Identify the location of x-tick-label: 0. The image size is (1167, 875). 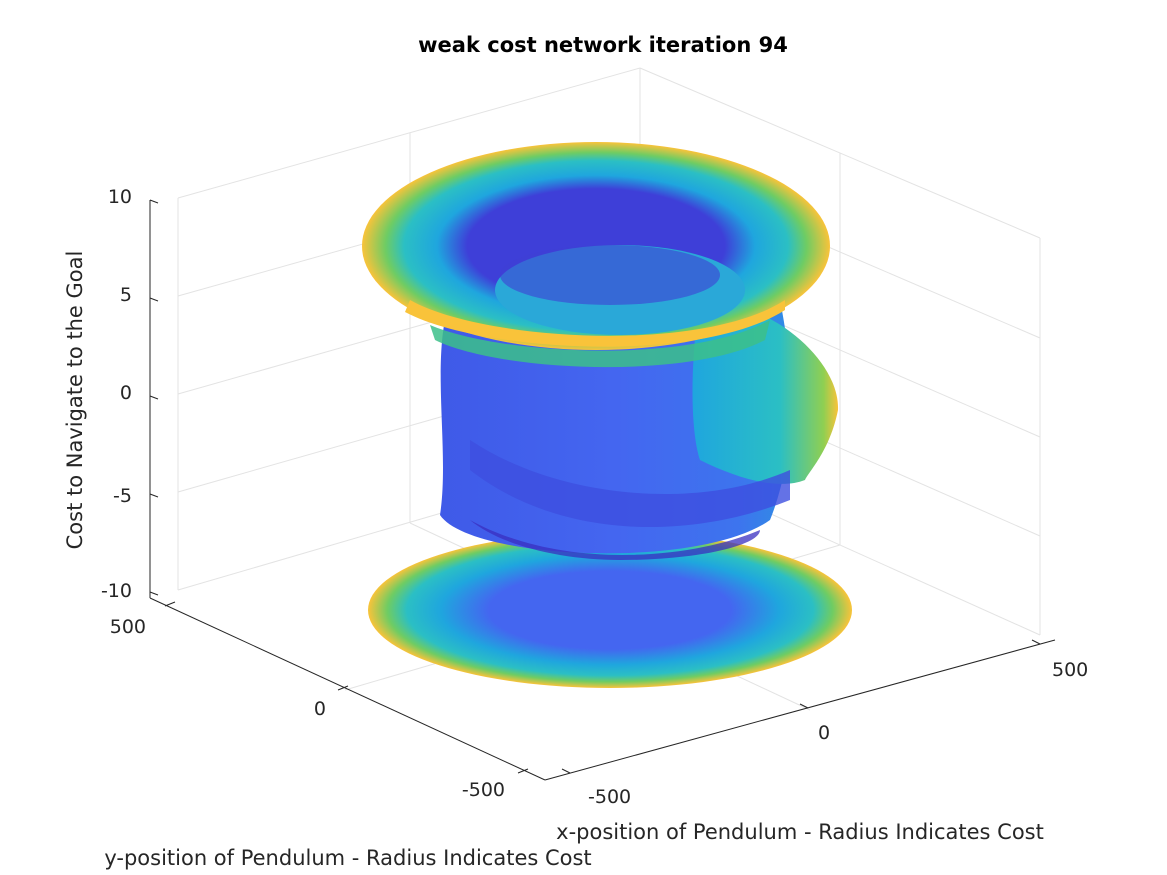
(824, 733).